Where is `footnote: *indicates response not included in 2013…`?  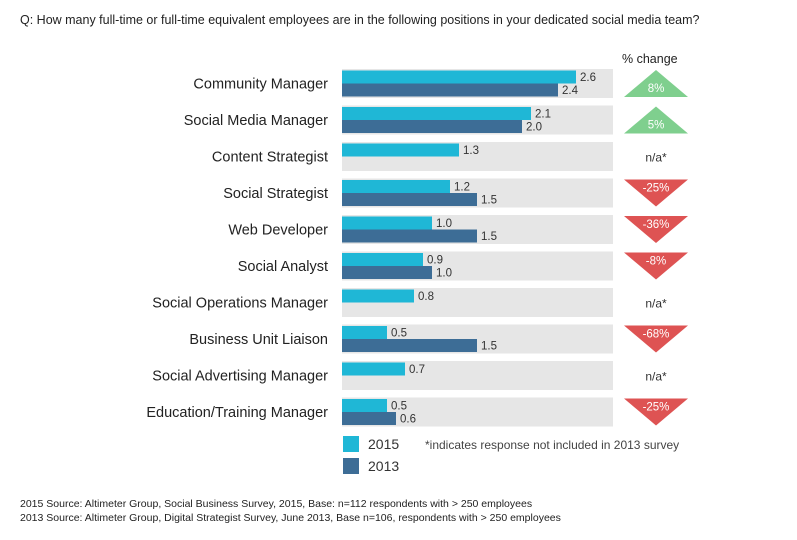
footnote: *indicates response not included in 2013… is located at coordinates (552, 445).